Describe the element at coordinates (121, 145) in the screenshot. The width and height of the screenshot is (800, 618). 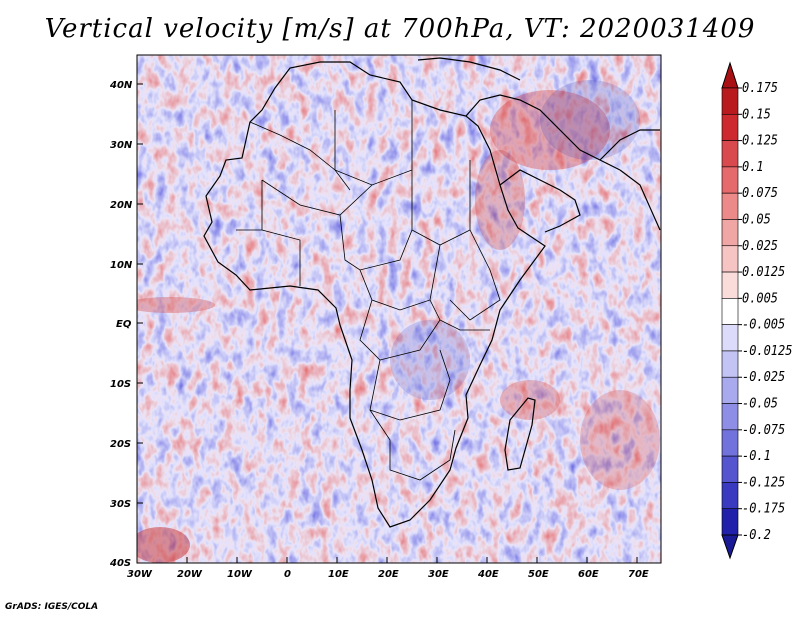
I see `lat-label: 30N` at that location.